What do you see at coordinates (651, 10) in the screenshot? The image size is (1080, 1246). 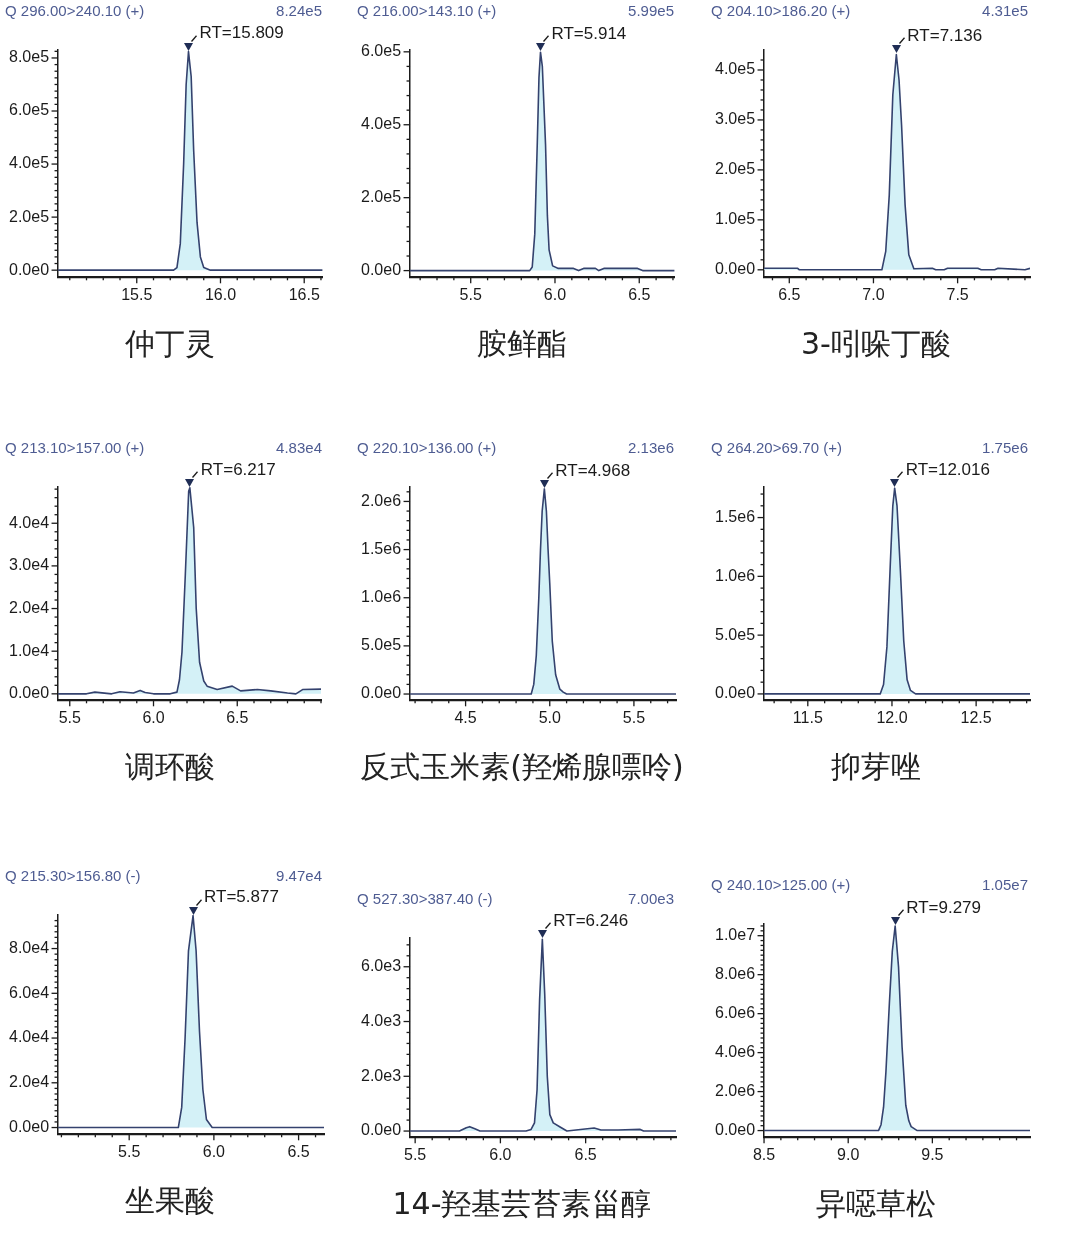 I see `text: 5.99e5` at bounding box center [651, 10].